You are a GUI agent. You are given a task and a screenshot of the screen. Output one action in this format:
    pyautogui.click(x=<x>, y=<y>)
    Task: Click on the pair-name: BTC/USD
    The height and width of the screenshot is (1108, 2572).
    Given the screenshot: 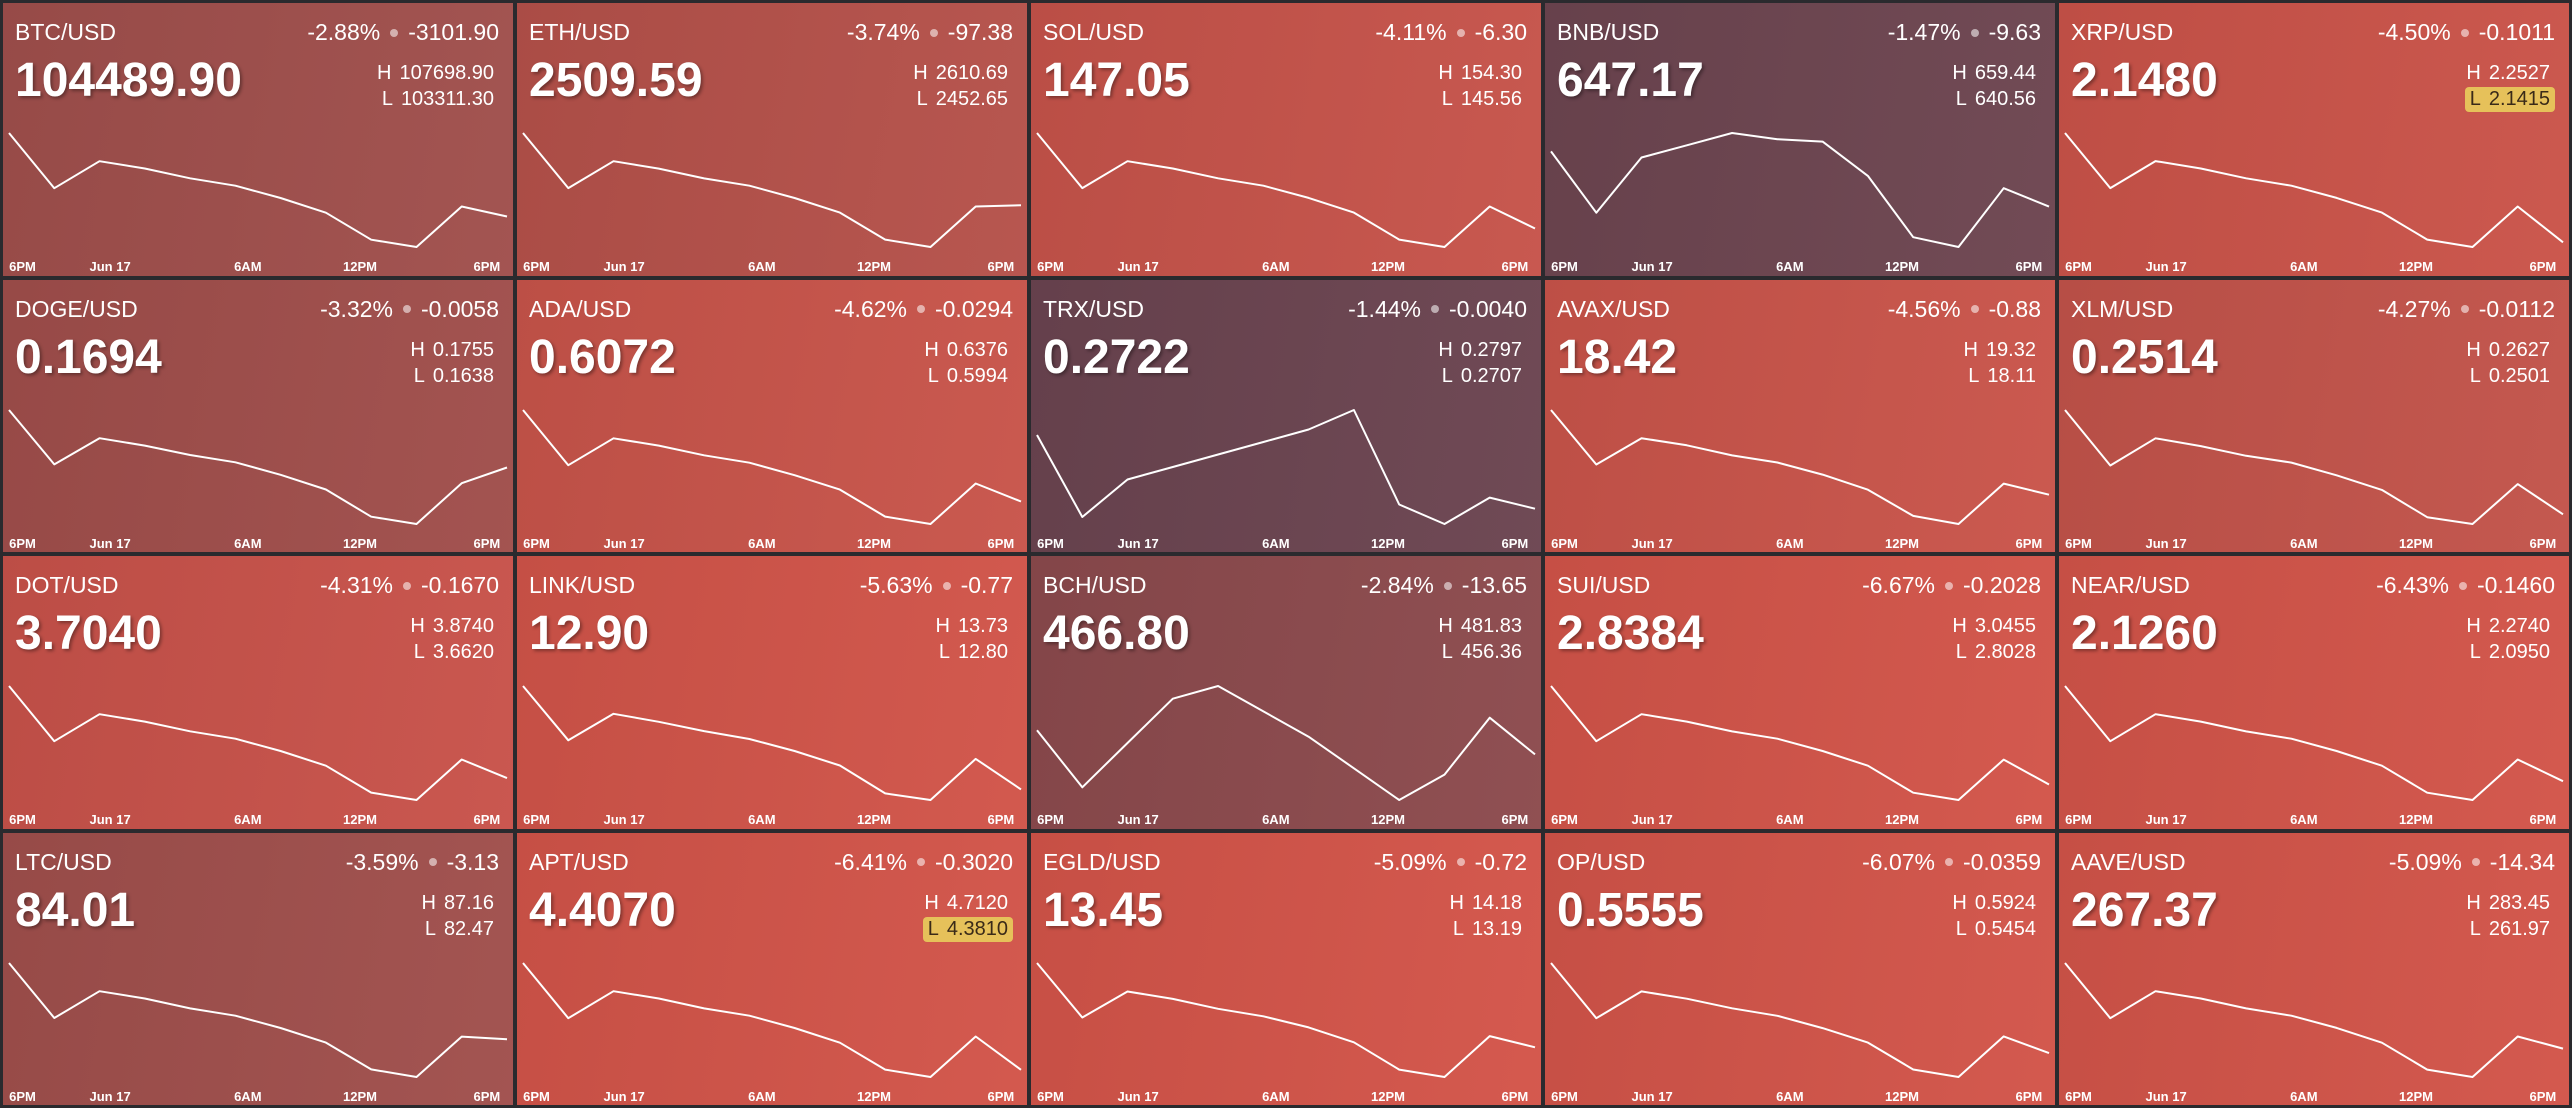 What is the action you would take?
    pyautogui.click(x=65, y=32)
    